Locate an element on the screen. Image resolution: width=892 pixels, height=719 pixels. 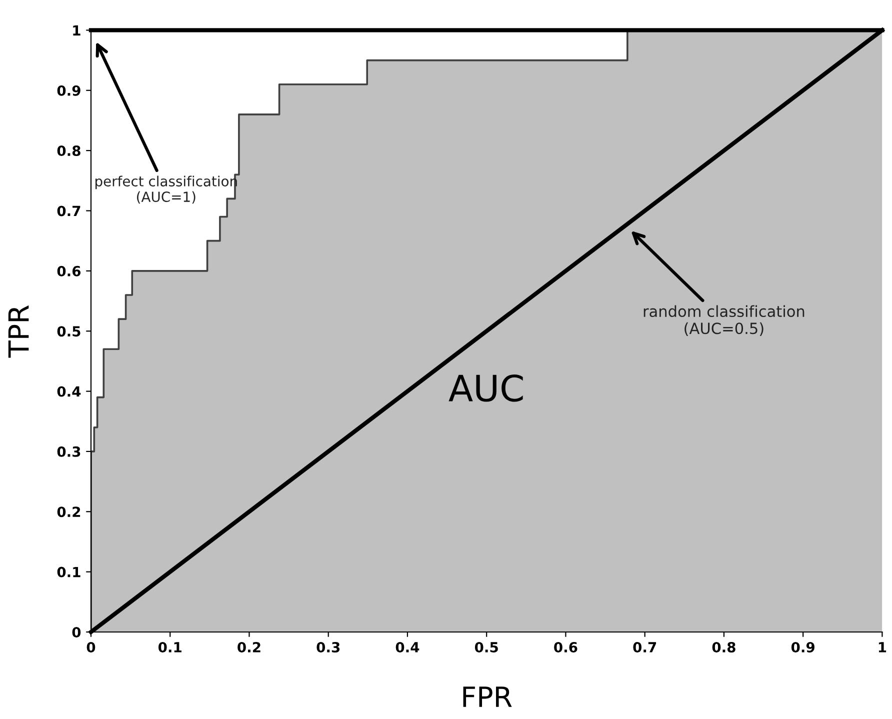
y-tick-label: 1 is located at coordinates (76, 30).